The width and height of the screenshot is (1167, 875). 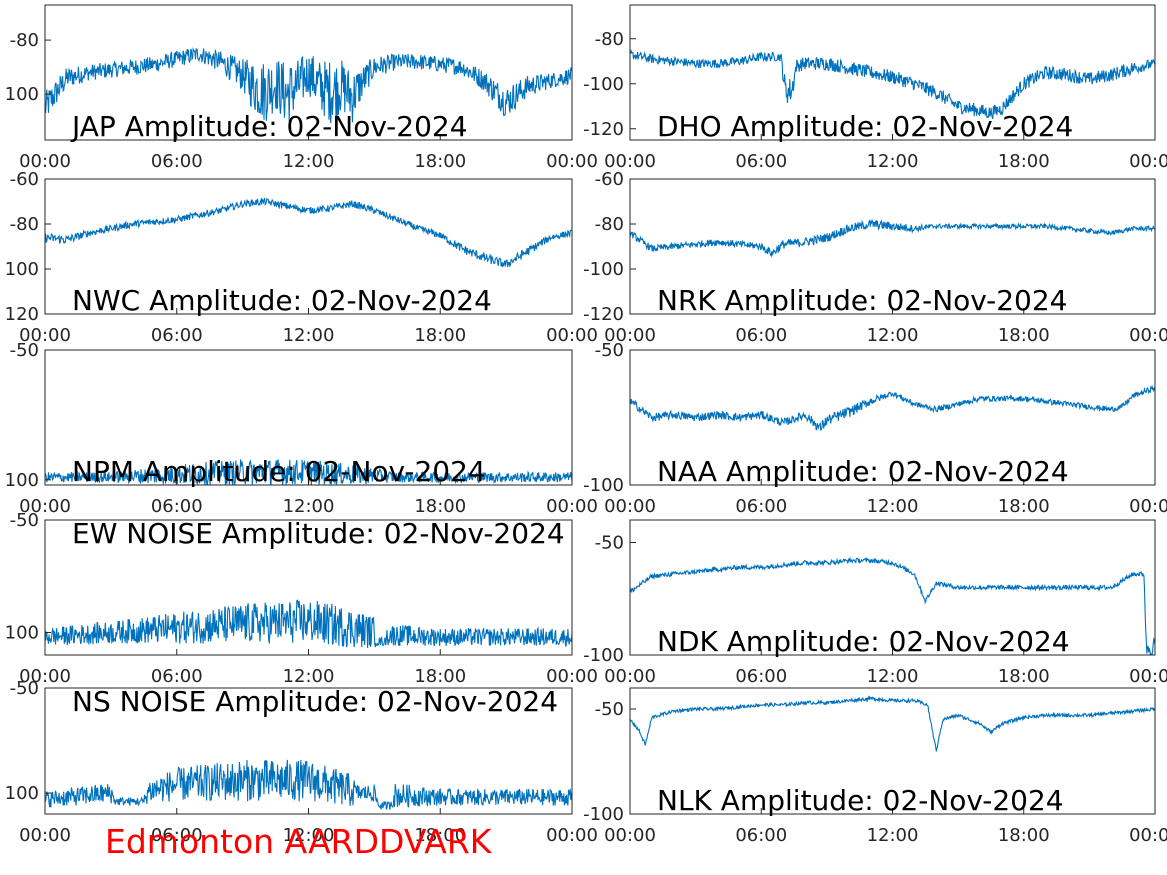 What do you see at coordinates (862, 300) in the screenshot?
I see `chart-title: NRK Amplitude: 02-Nov-2024` at bounding box center [862, 300].